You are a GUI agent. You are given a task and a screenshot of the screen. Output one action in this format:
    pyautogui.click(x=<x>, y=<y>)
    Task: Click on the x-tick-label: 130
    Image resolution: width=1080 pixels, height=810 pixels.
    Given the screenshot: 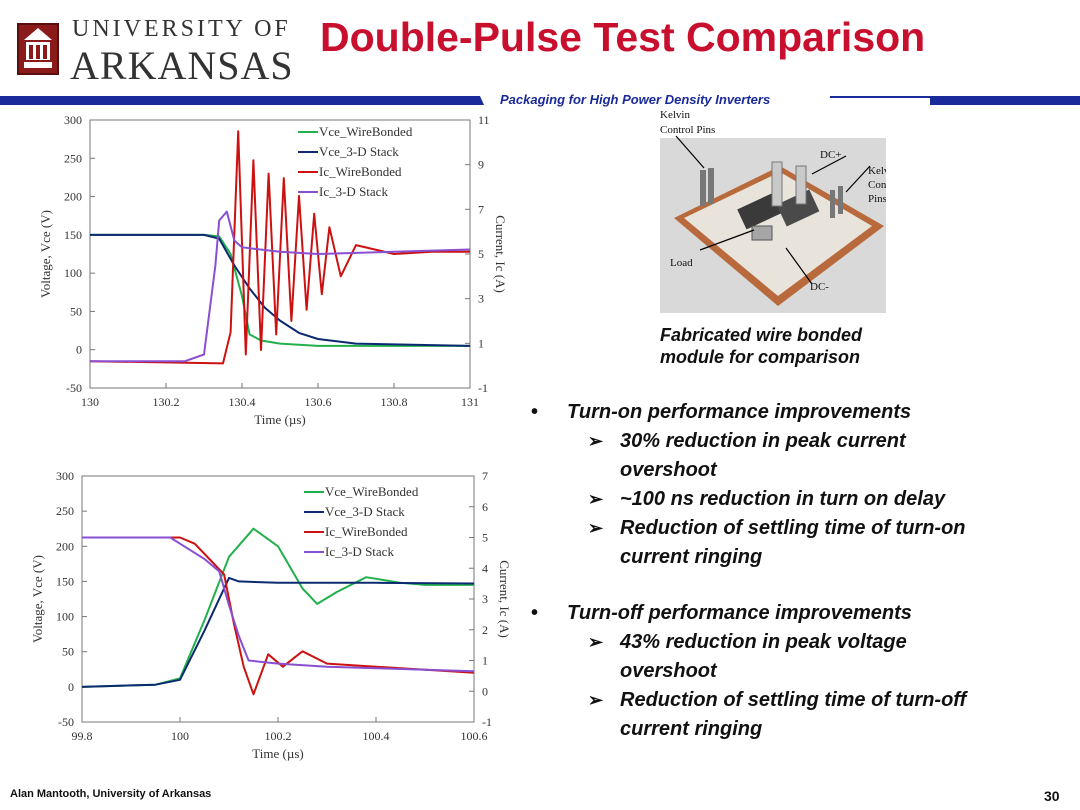 What is the action you would take?
    pyautogui.click(x=90, y=402)
    